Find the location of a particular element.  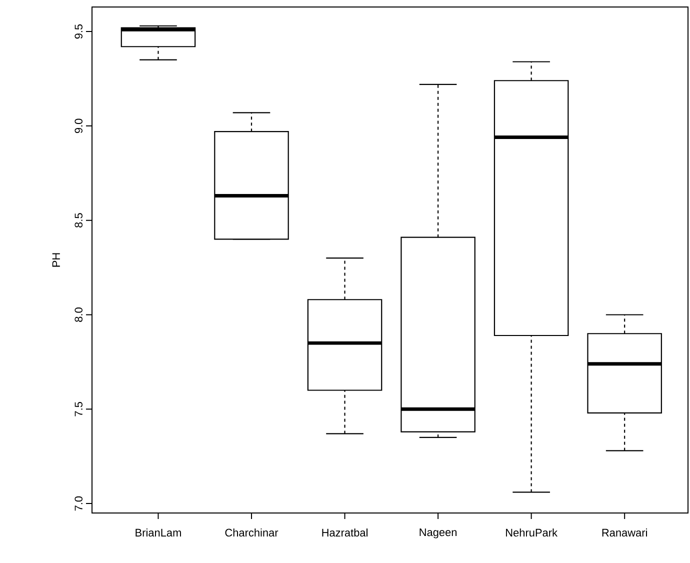

x-tick-label: Ranawari is located at coordinates (624, 532).